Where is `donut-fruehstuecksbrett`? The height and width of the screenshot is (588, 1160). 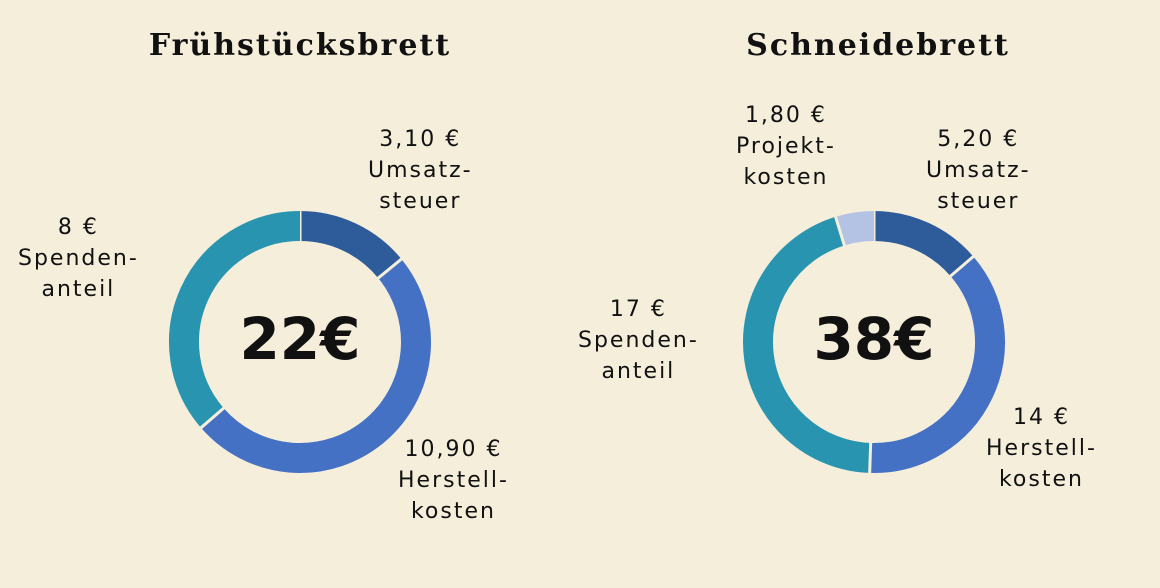 donut-fruehstuecksbrett is located at coordinates (300, 341).